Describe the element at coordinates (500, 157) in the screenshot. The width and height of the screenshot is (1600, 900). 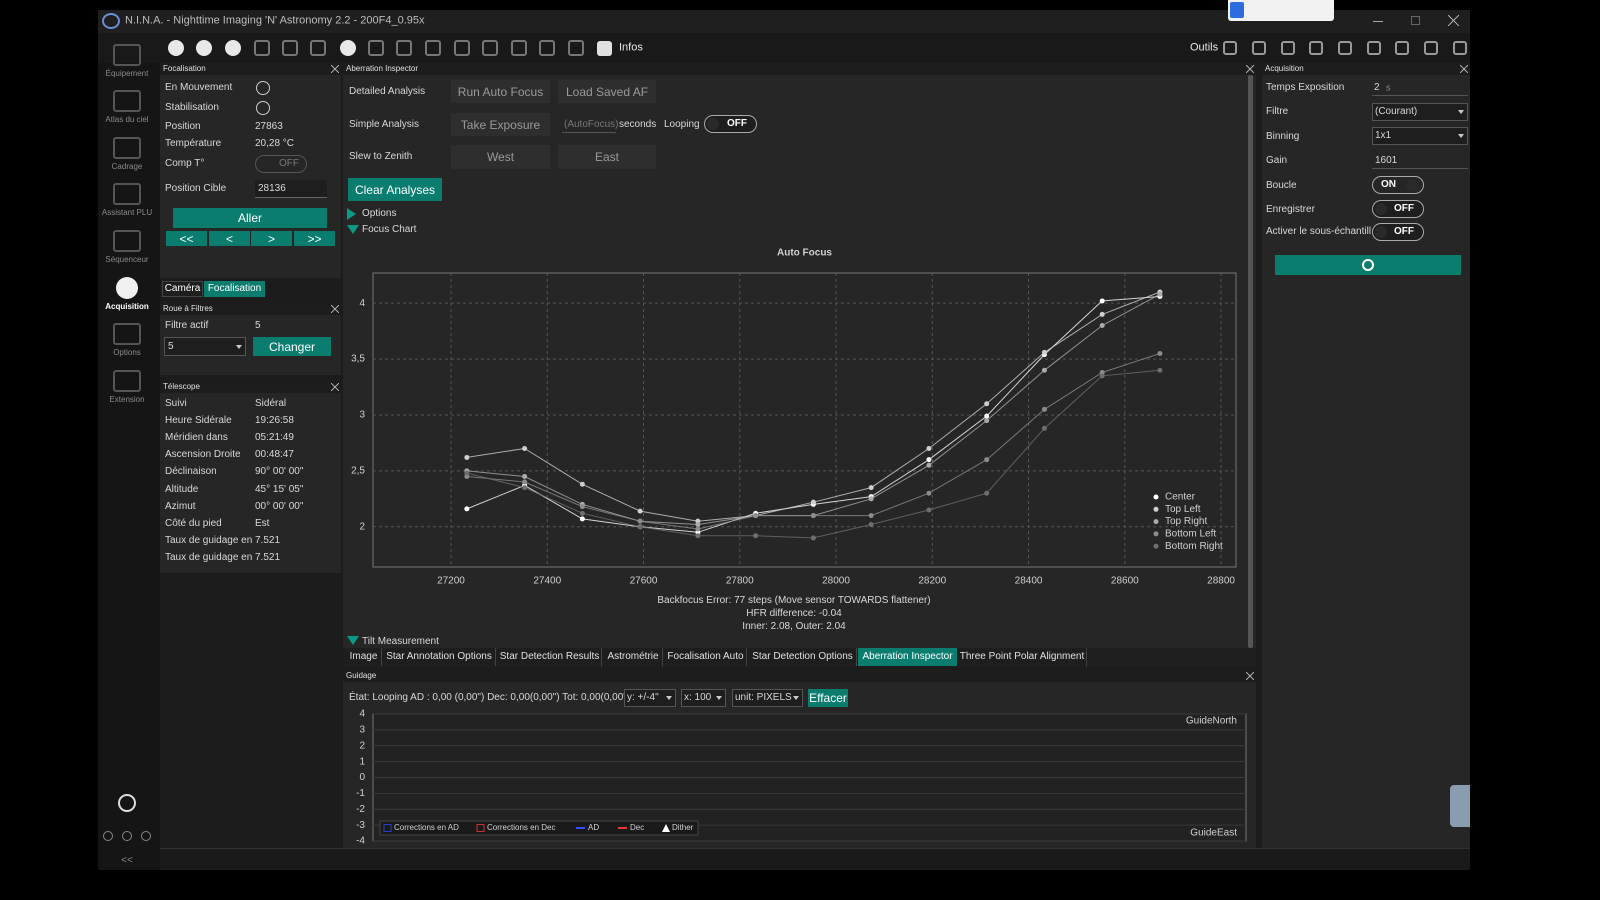
I see `west-button` at that location.